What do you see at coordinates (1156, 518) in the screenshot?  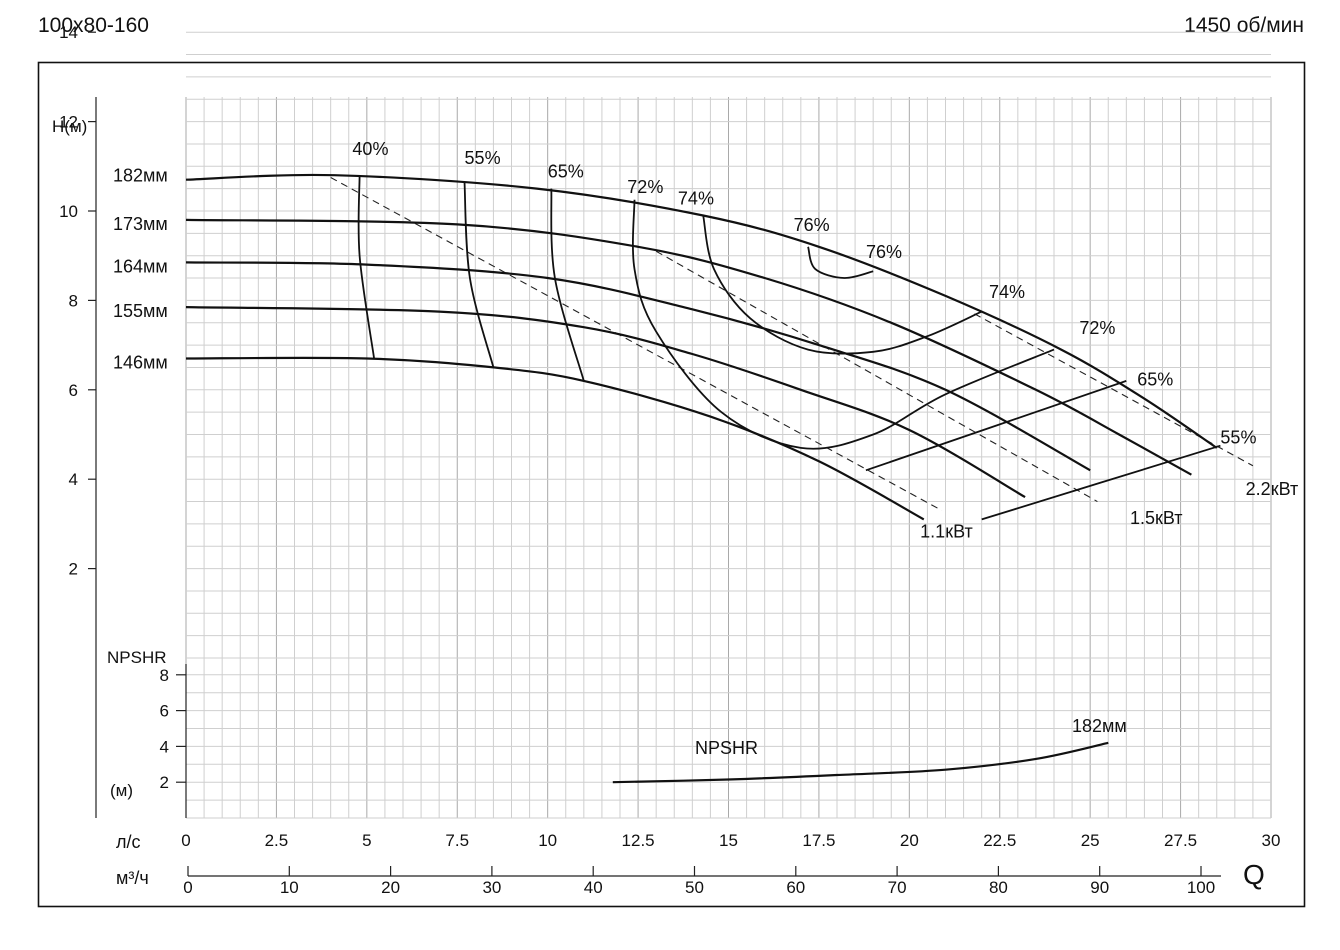 I see `power-label: 1.5кВт` at bounding box center [1156, 518].